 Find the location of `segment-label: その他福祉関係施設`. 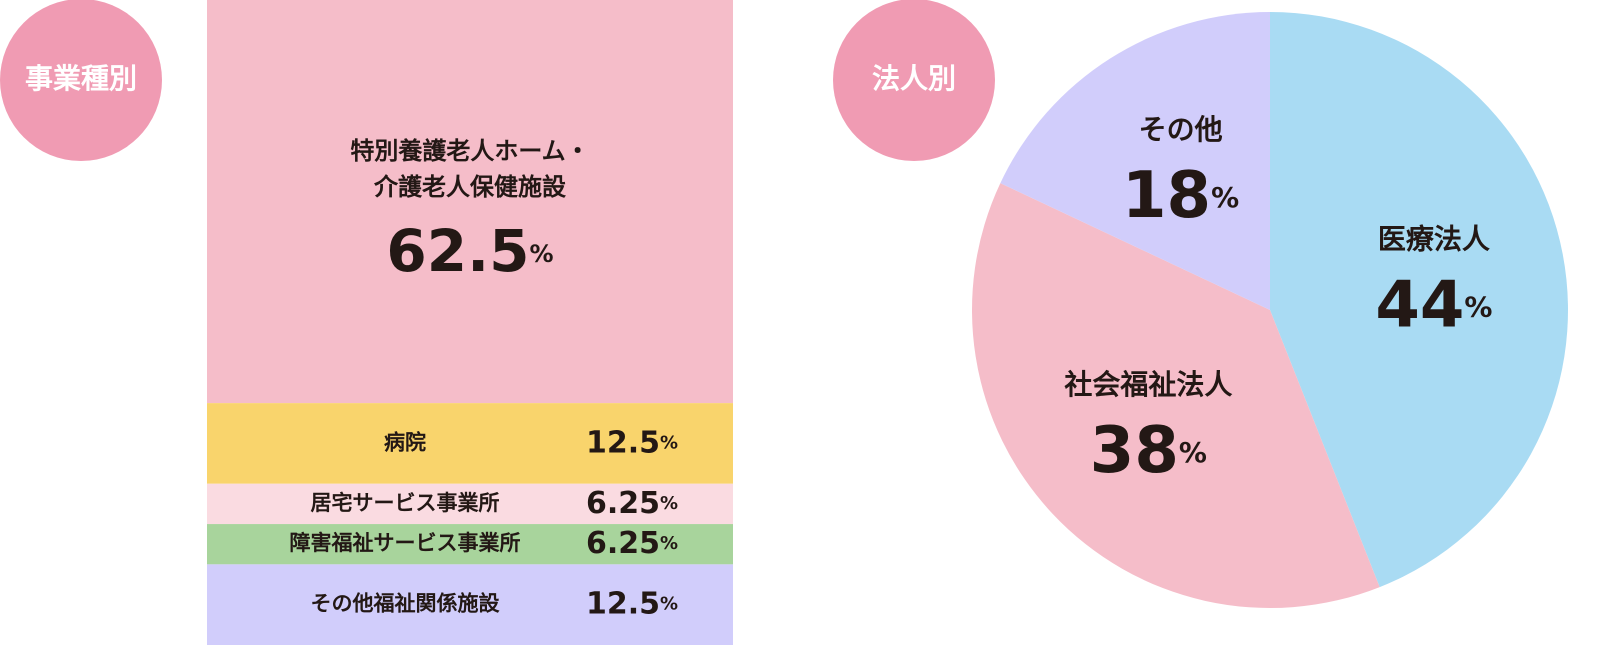

segment-label: その他福祉関係施設 is located at coordinates (406, 604).